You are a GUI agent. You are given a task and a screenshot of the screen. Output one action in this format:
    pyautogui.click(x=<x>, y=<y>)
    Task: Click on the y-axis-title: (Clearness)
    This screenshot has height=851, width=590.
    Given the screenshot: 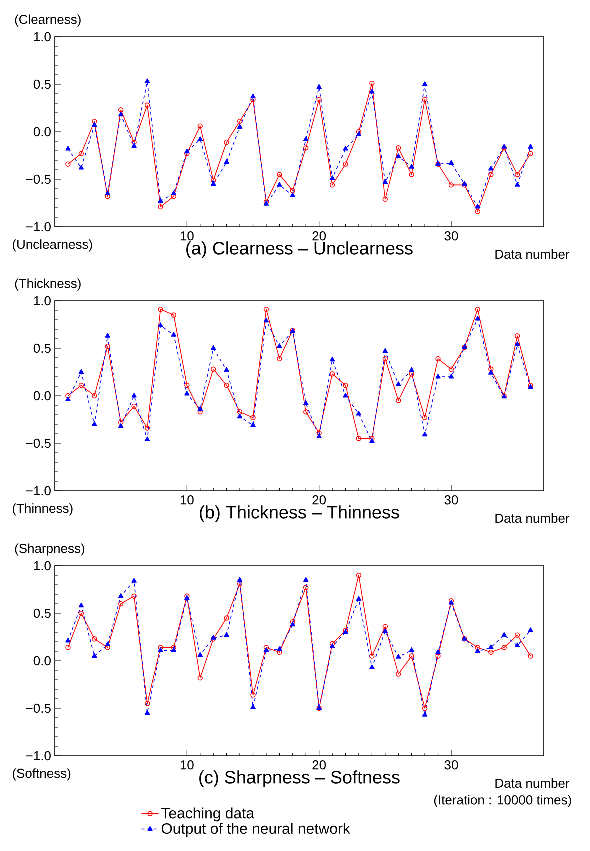 What is the action you would take?
    pyautogui.click(x=48, y=20)
    